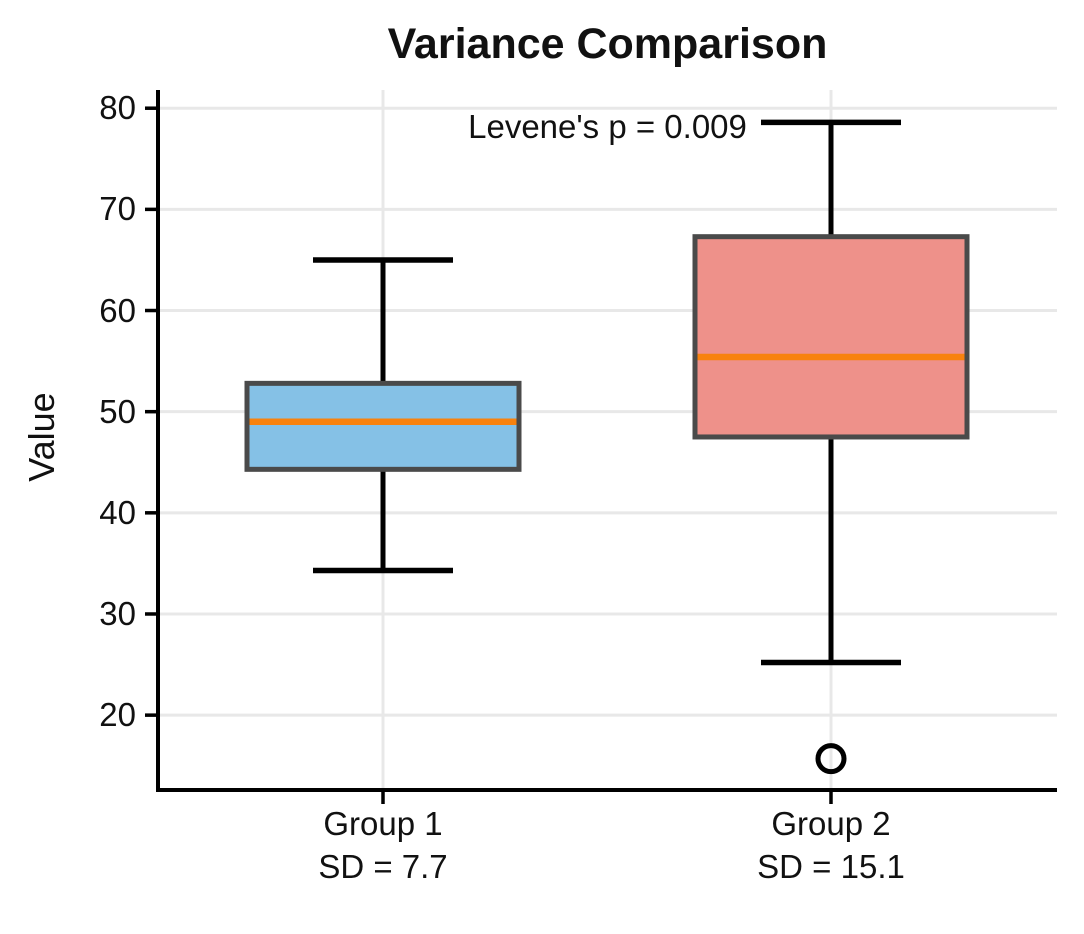 The image size is (1084, 934). I want to click on group-2-sd-label: SD = 15.1, so click(831, 866).